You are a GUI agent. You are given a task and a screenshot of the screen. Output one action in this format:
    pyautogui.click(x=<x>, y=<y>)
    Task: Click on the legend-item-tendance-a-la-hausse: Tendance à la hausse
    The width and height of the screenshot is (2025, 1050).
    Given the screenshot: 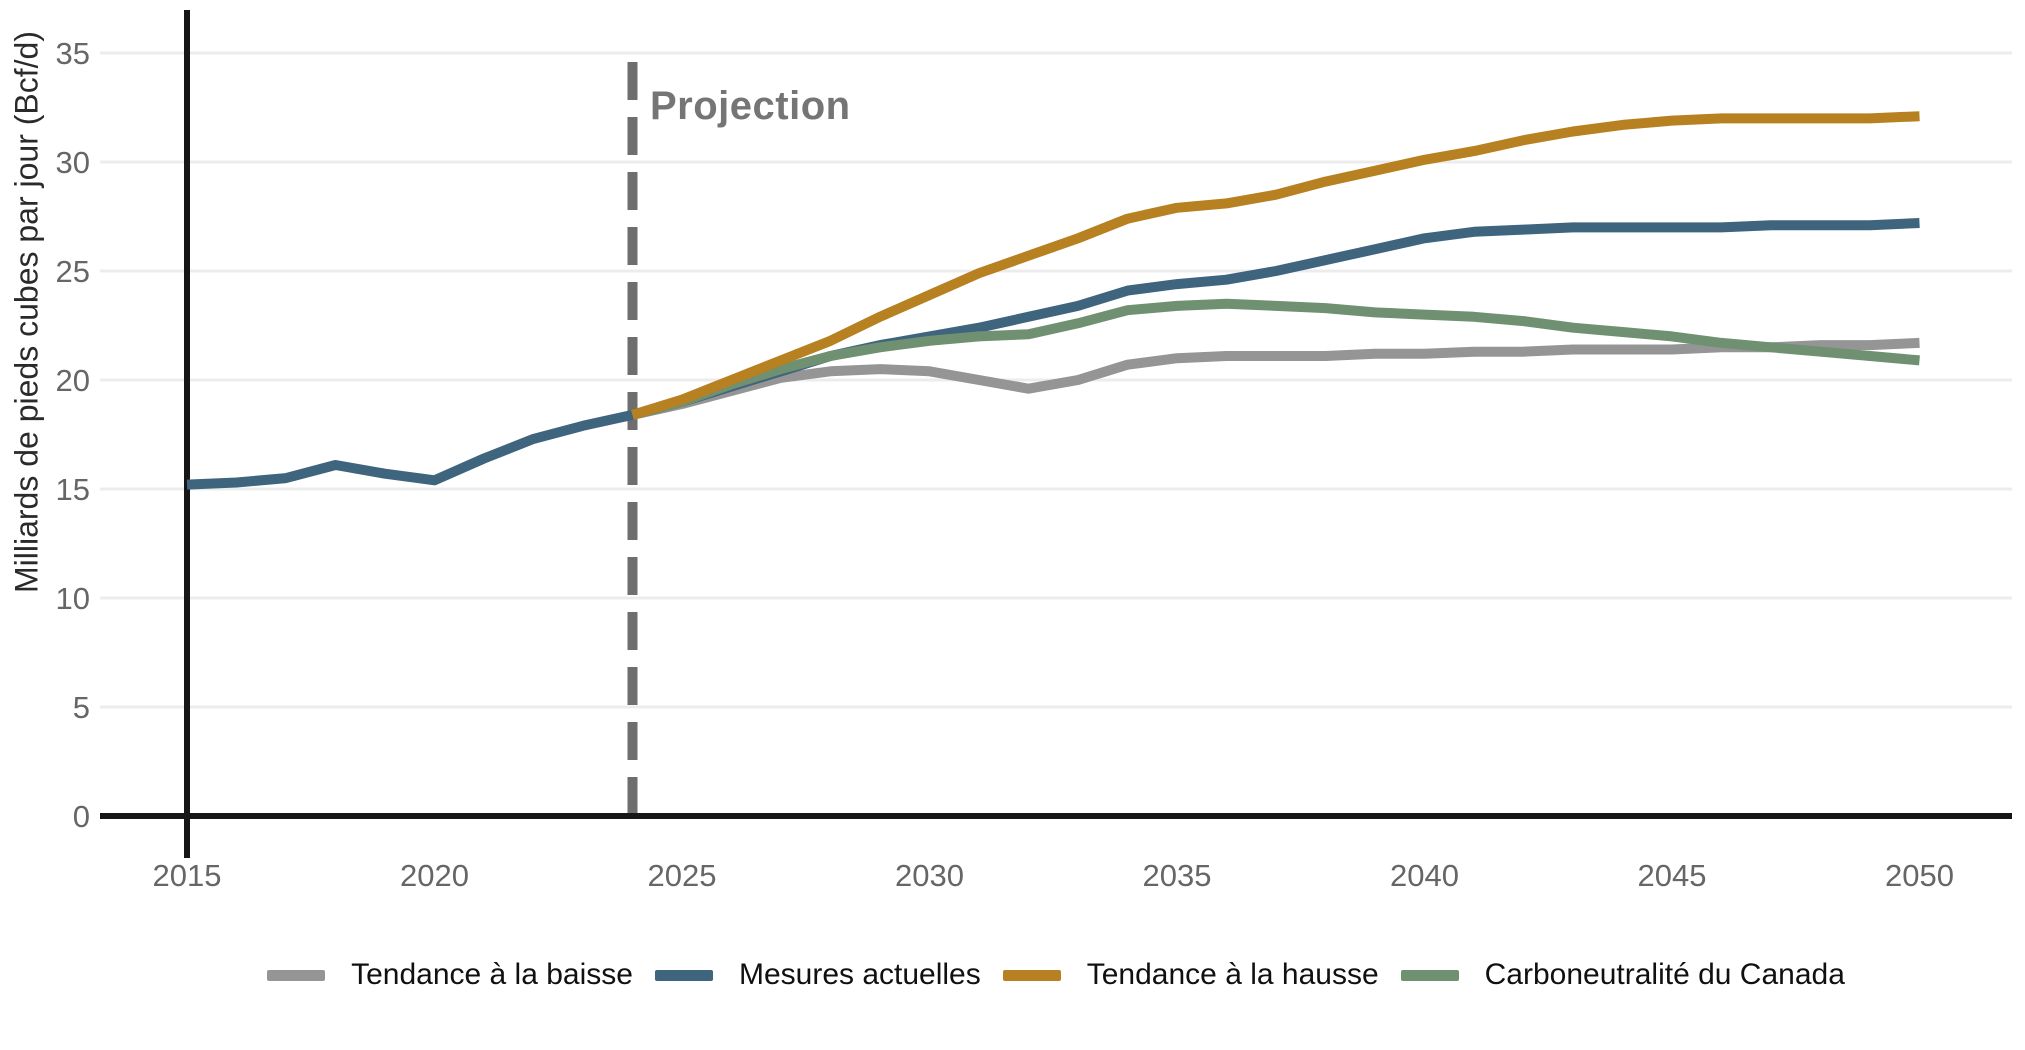 What is the action you would take?
    pyautogui.click(x=1190, y=975)
    